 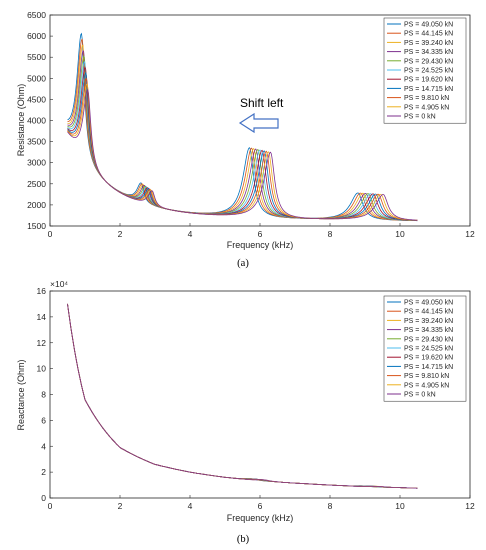 I want to click on b-ytick-label: 4, so click(x=43, y=446).